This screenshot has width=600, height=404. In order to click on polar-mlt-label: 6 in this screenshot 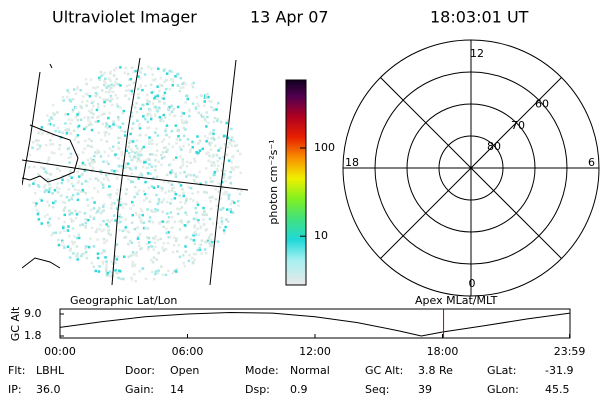, I will do `click(591, 162)`.